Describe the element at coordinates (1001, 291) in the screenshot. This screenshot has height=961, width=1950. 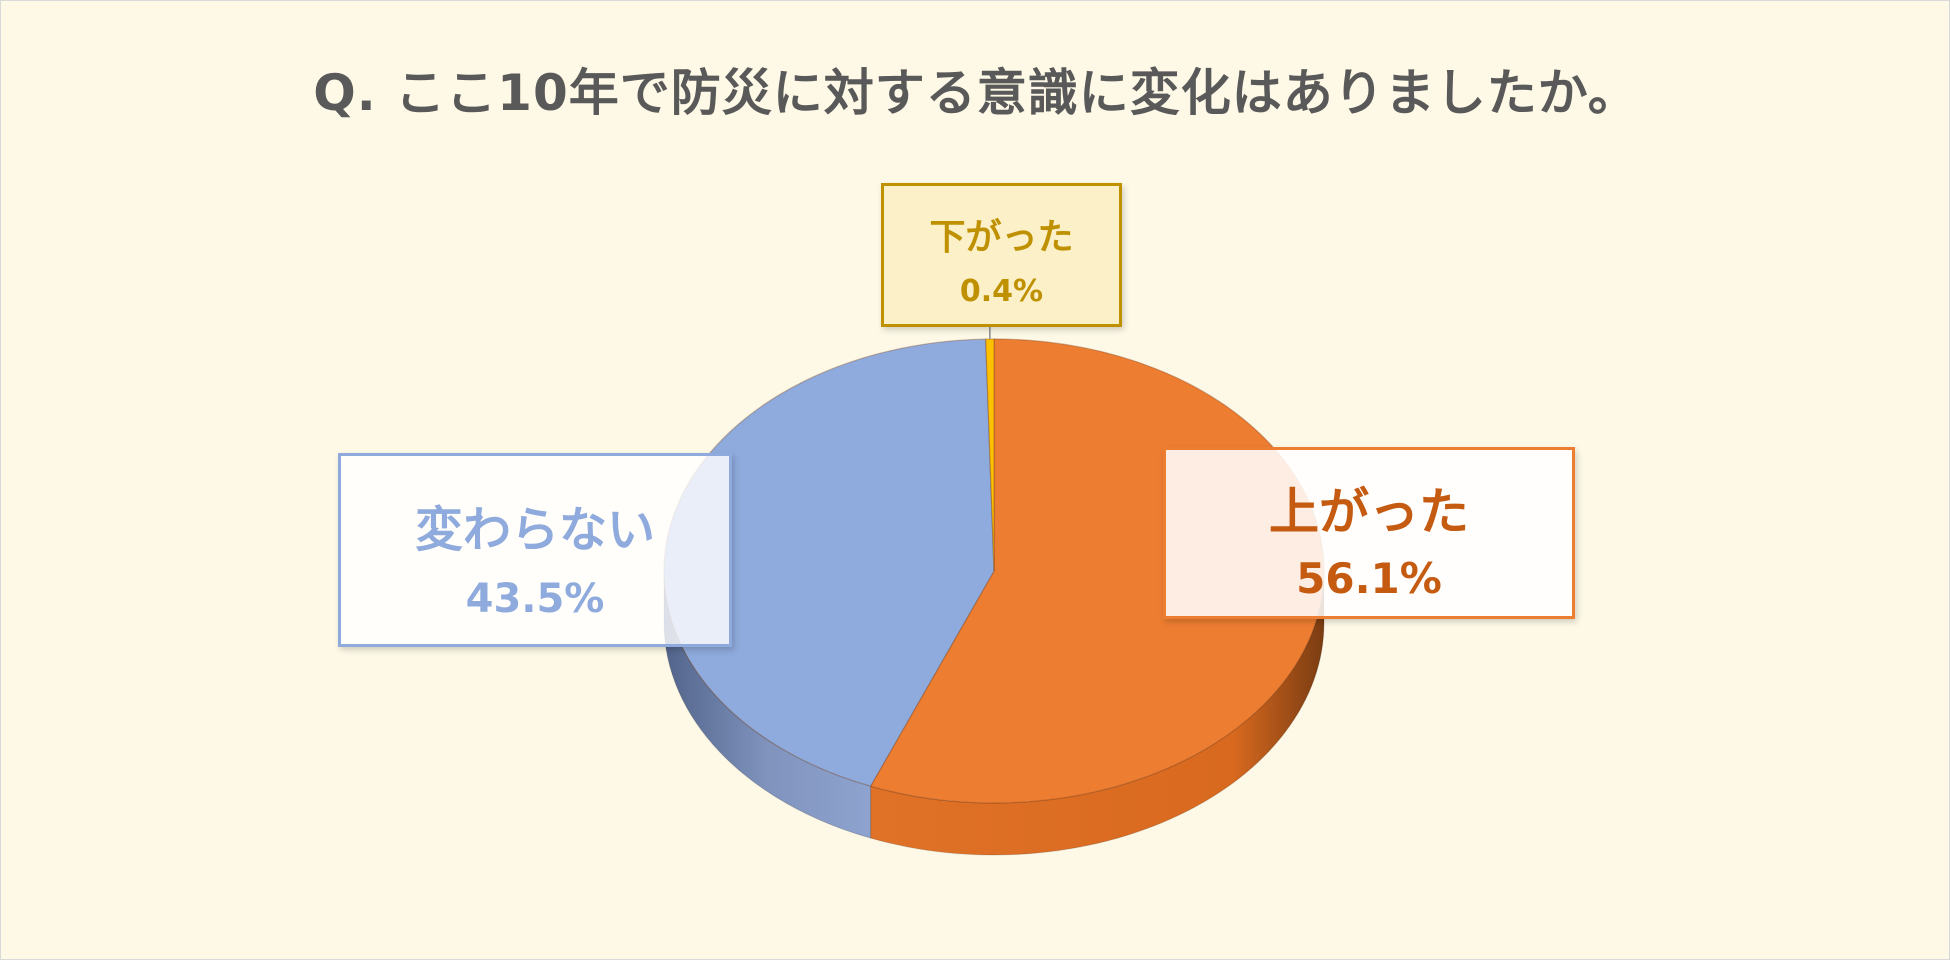
I see `data-label-down-value: 0.4%` at that location.